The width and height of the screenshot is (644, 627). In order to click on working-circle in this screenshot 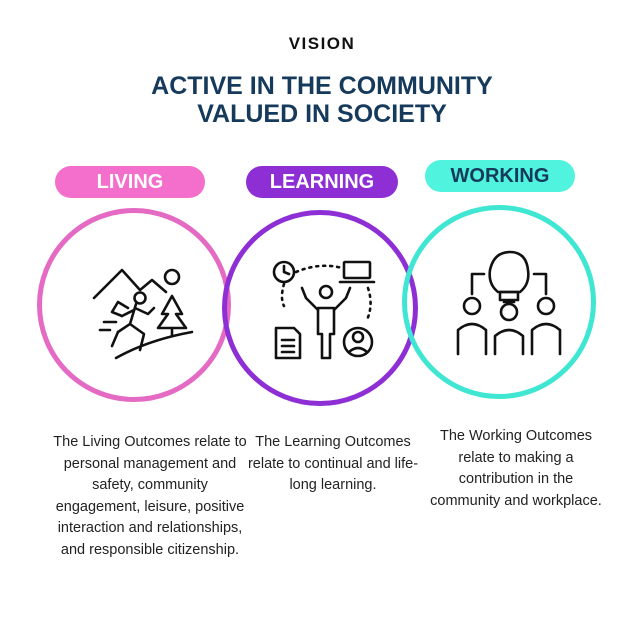, I will do `click(499, 302)`.